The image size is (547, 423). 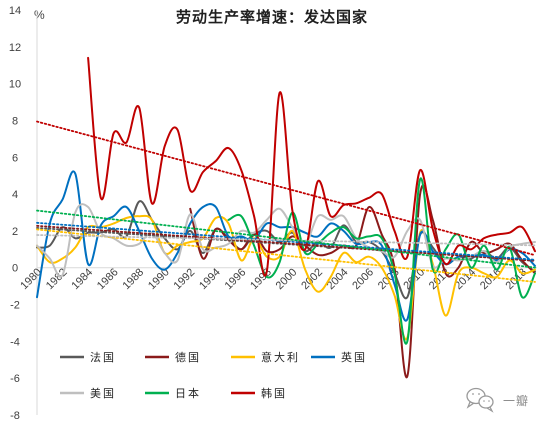 What do you see at coordinates (272, 17) in the screenshot?
I see `chart-title: 劳动生产率增速：发达国家` at bounding box center [272, 17].